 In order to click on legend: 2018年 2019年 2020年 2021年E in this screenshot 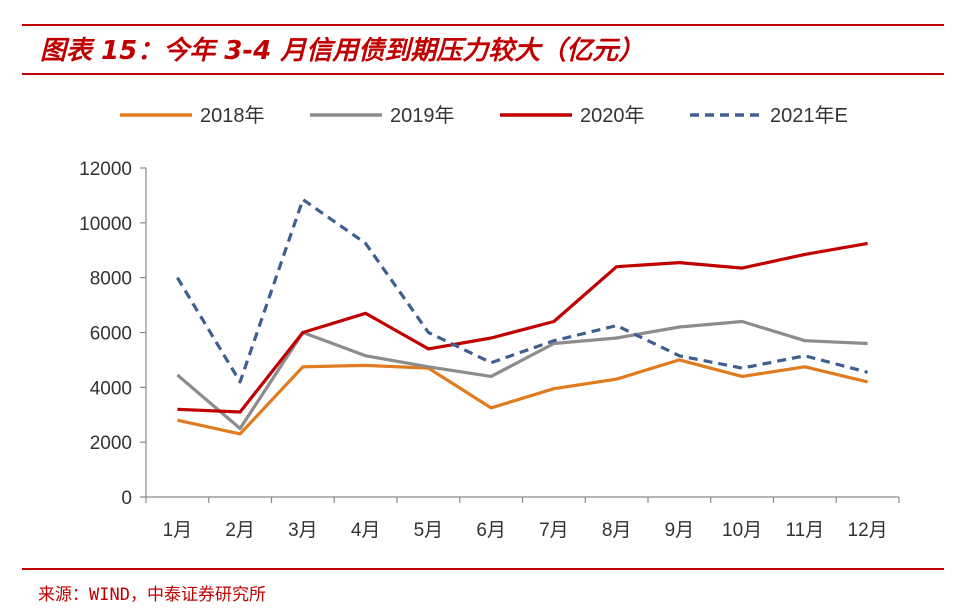, I will do `click(484, 115)`.